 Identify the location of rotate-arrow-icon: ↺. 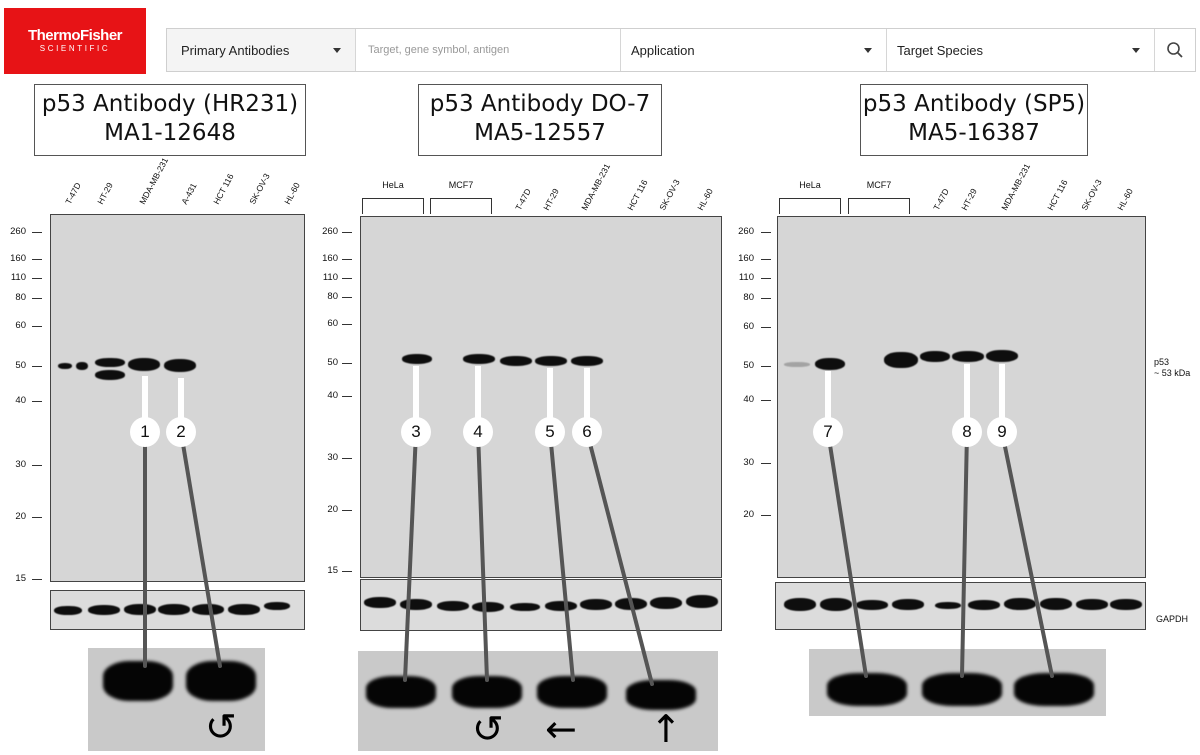
(488, 729).